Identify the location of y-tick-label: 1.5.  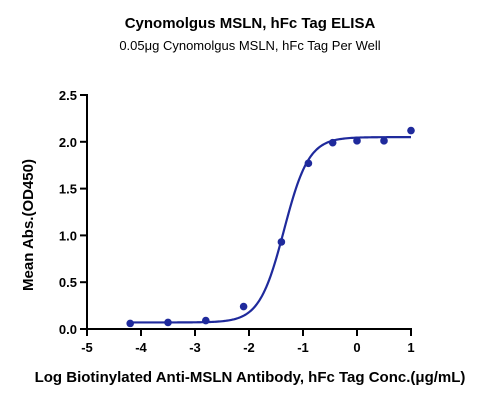
(68, 189).